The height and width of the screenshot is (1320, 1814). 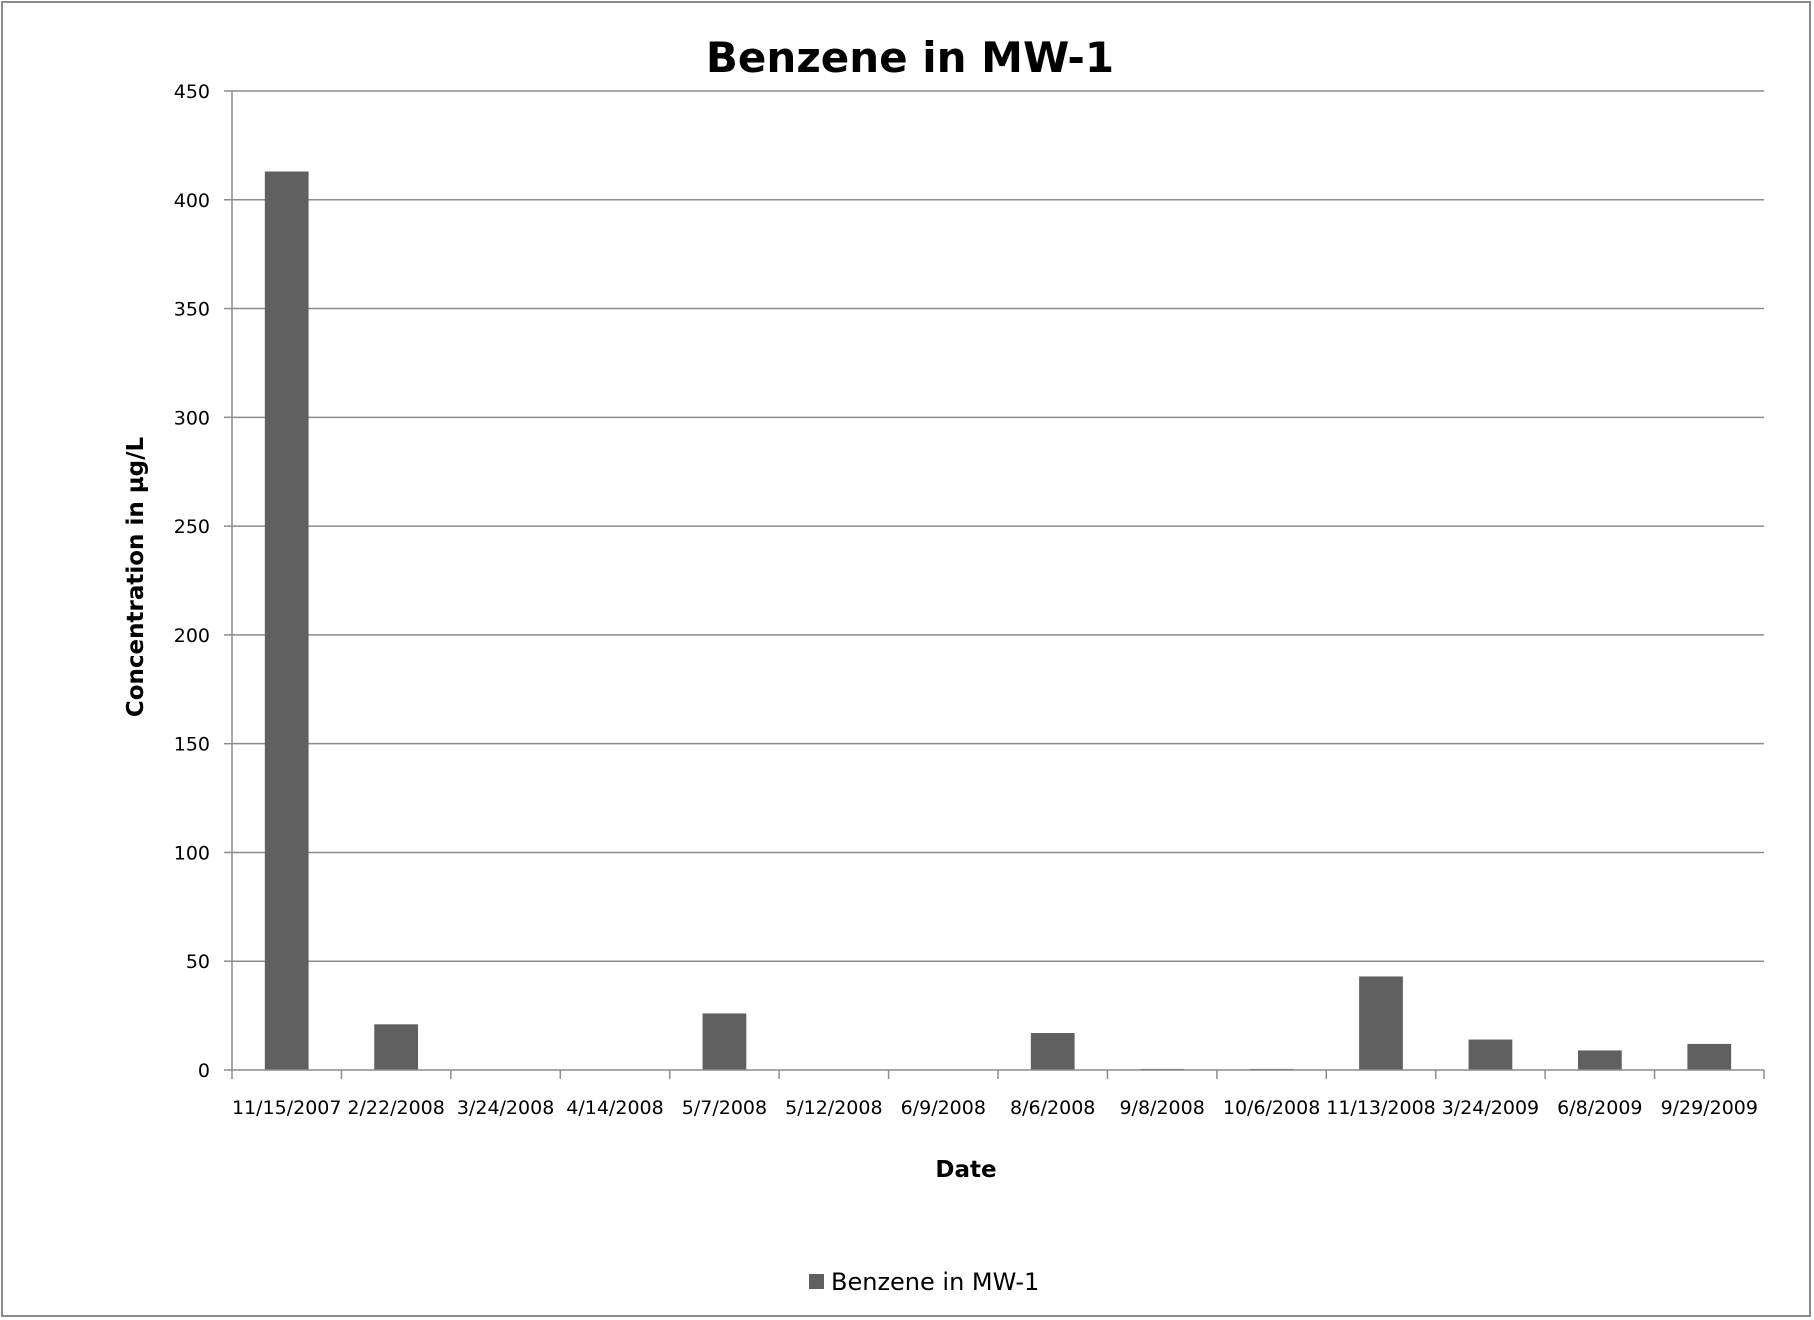 What do you see at coordinates (965, 1170) in the screenshot?
I see `x-axis-title: Date` at bounding box center [965, 1170].